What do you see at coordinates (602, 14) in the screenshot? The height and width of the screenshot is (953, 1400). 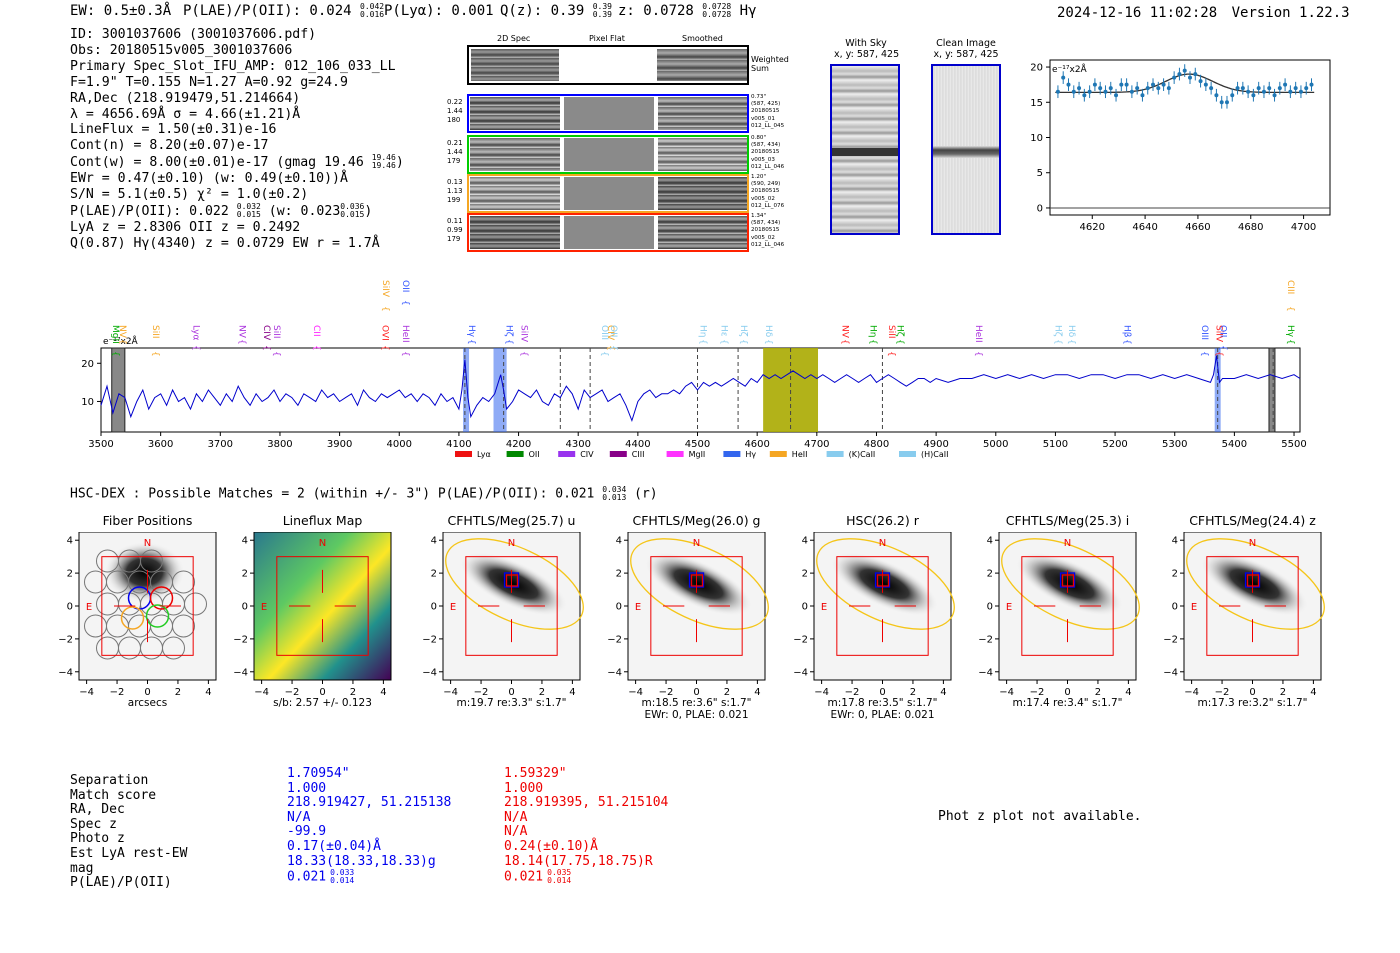 I see `header-qz-lo: 0.39` at bounding box center [602, 14].